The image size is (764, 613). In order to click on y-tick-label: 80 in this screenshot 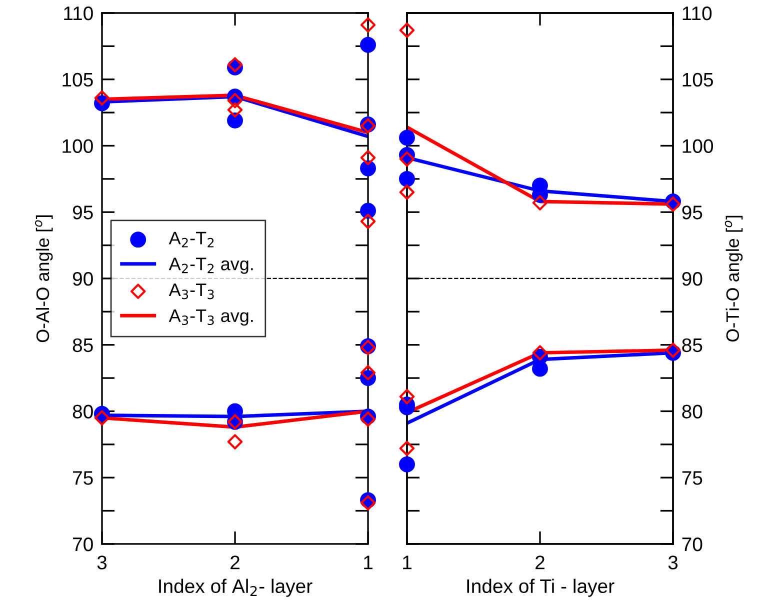, I will do `click(82, 411)`.